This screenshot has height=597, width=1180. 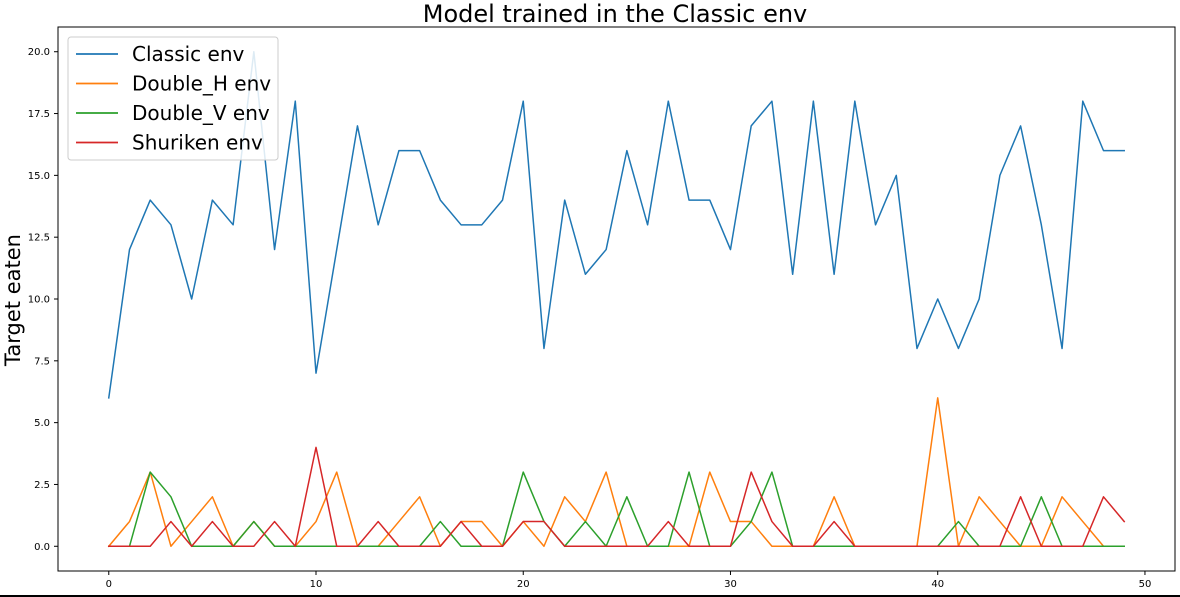 I want to click on y-axis-label: Target eaten, so click(x=13, y=300).